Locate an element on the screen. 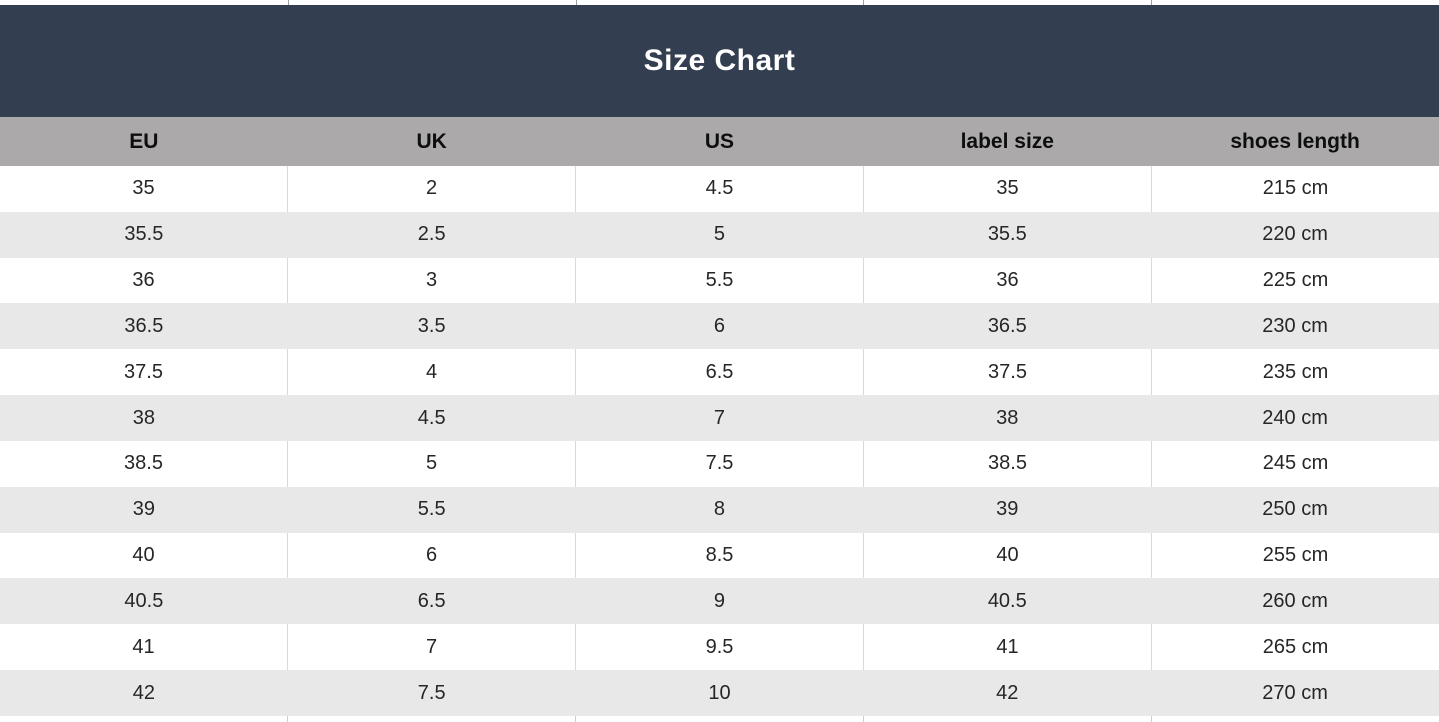 The height and width of the screenshot is (722, 1439). table-cell: 3 is located at coordinates (431, 280).